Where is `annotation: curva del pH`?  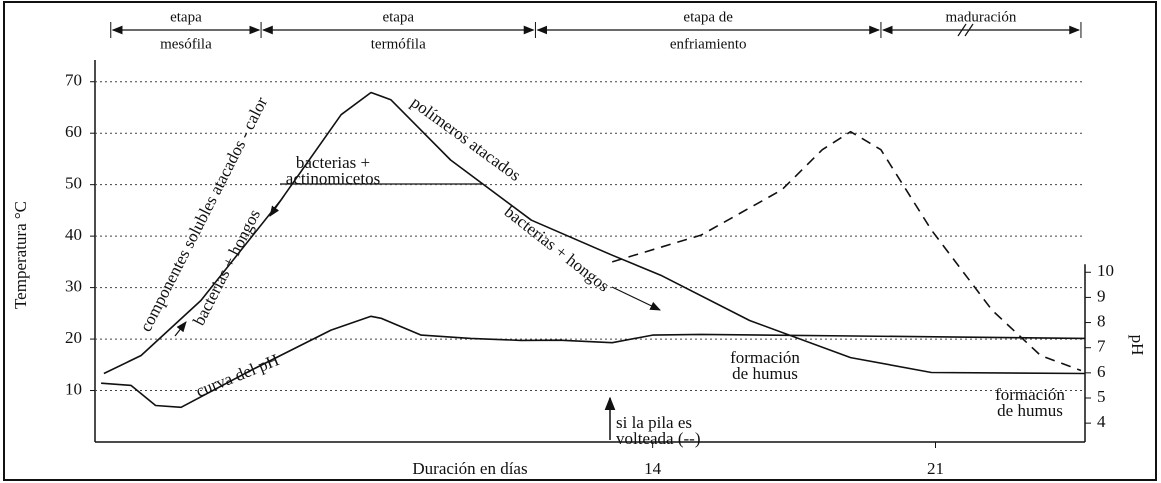 annotation: curva del pH is located at coordinates (237, 375).